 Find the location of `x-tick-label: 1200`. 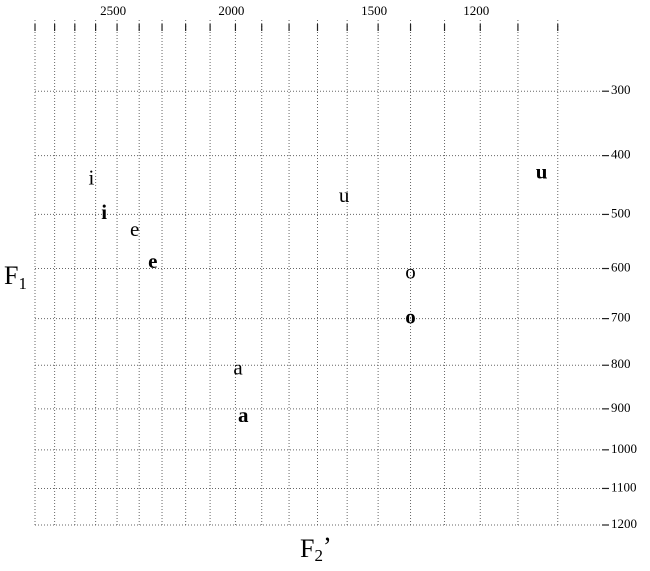

x-tick-label: 1200 is located at coordinates (476, 10).